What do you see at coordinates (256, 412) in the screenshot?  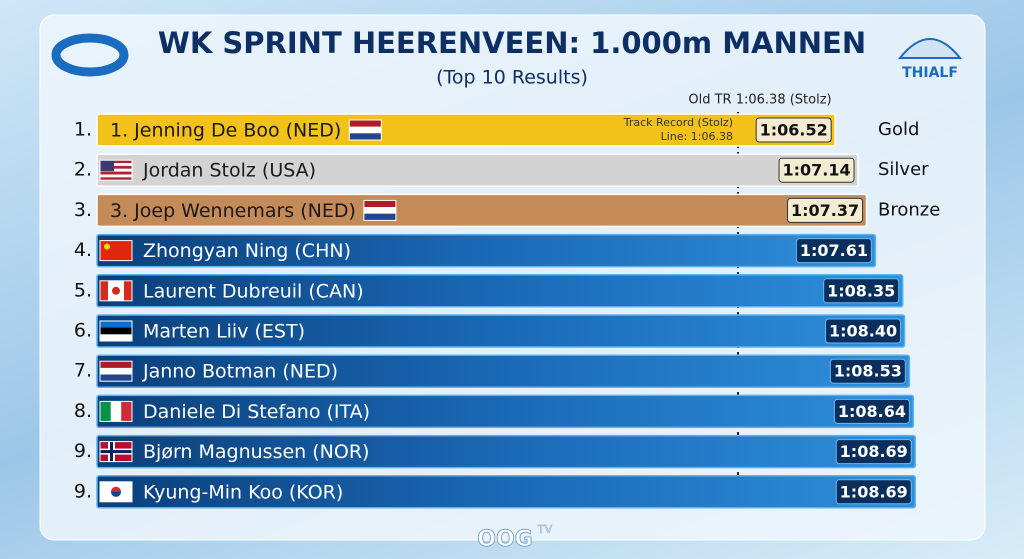 I see `athlete-name: Daniele Di Stefano (ITA)` at bounding box center [256, 412].